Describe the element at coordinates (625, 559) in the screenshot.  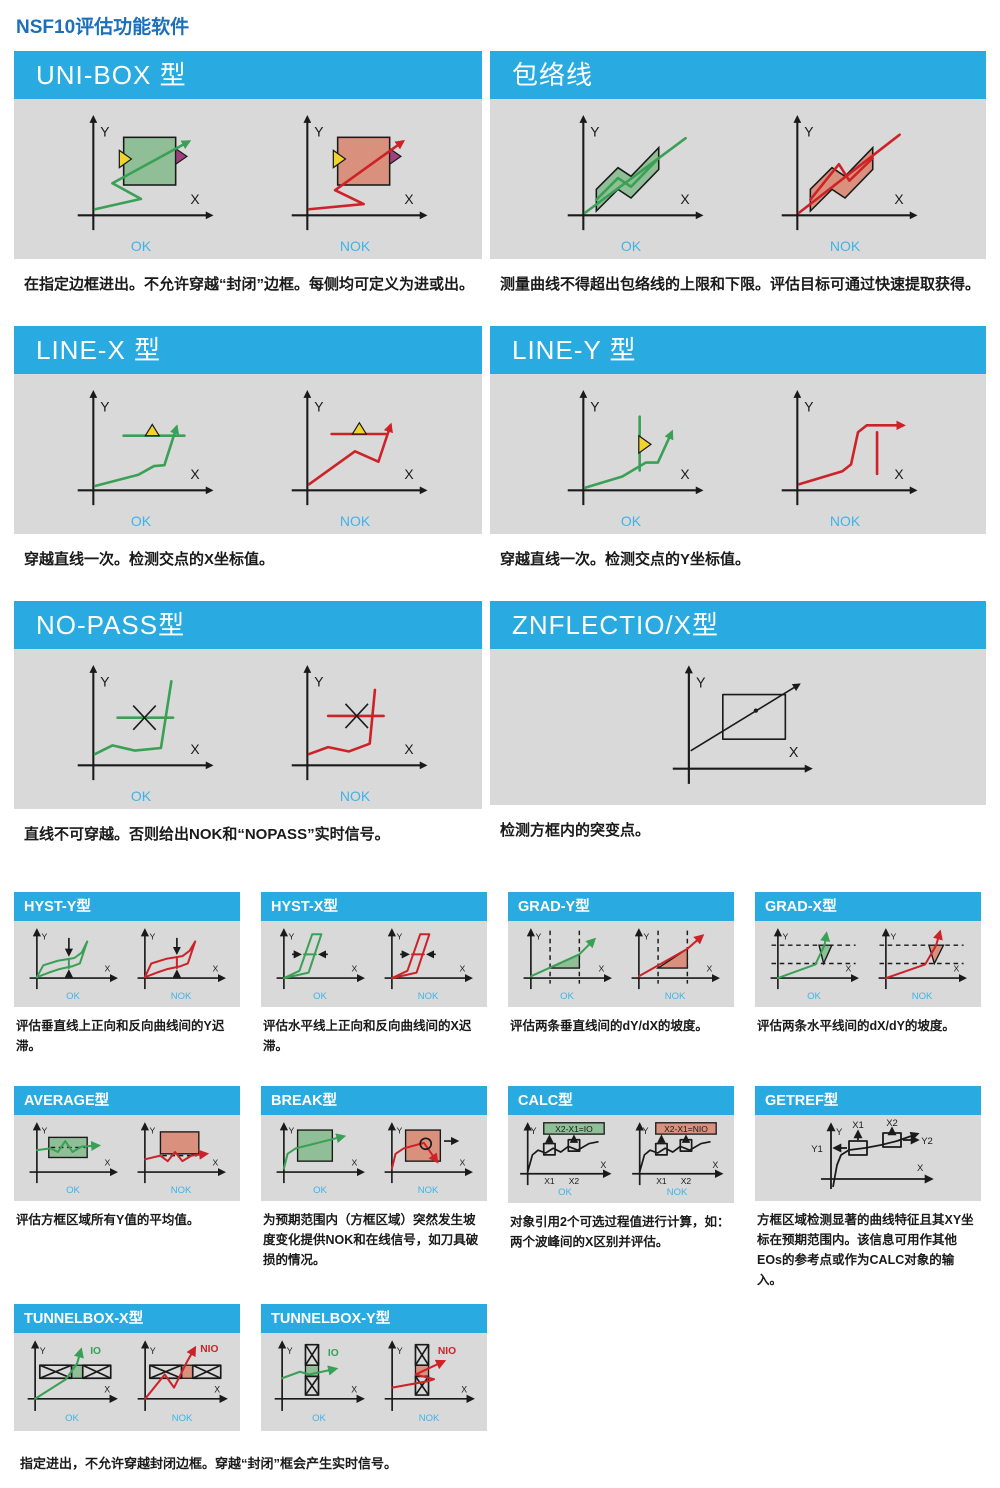
I see `liney-description: 穿越直线一次。检测交点的Y坐标值。` at that location.